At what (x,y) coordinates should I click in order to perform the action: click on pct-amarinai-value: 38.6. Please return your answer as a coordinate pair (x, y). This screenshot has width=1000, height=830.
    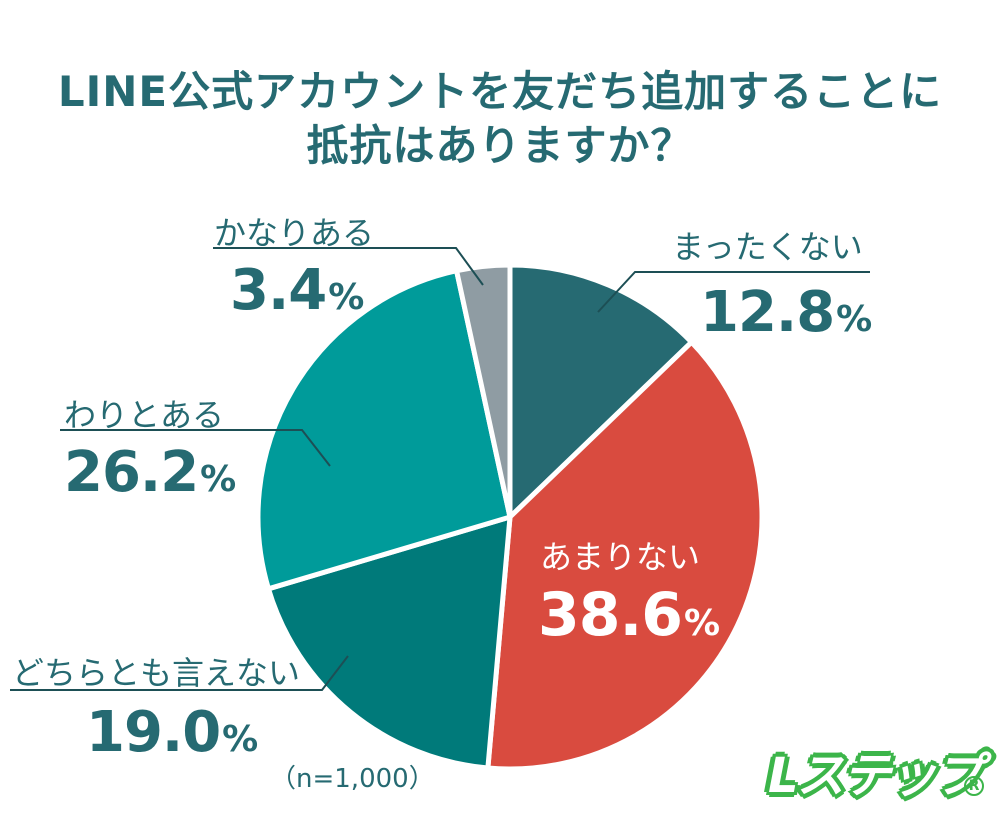
    Looking at the image, I should click on (610, 615).